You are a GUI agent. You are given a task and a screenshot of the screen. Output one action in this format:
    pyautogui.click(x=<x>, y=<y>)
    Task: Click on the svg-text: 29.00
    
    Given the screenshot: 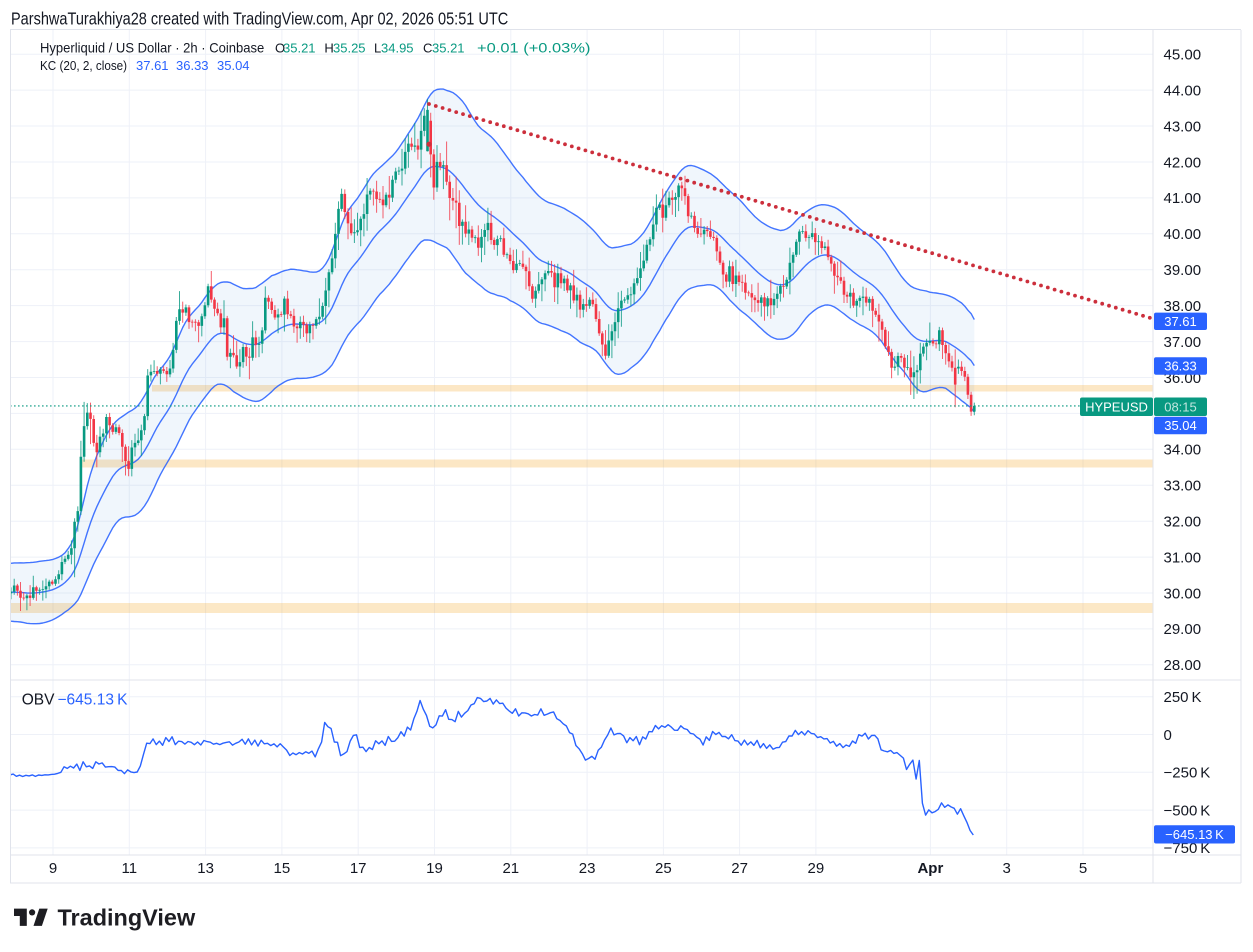 What is the action you would take?
    pyautogui.click(x=1183, y=629)
    